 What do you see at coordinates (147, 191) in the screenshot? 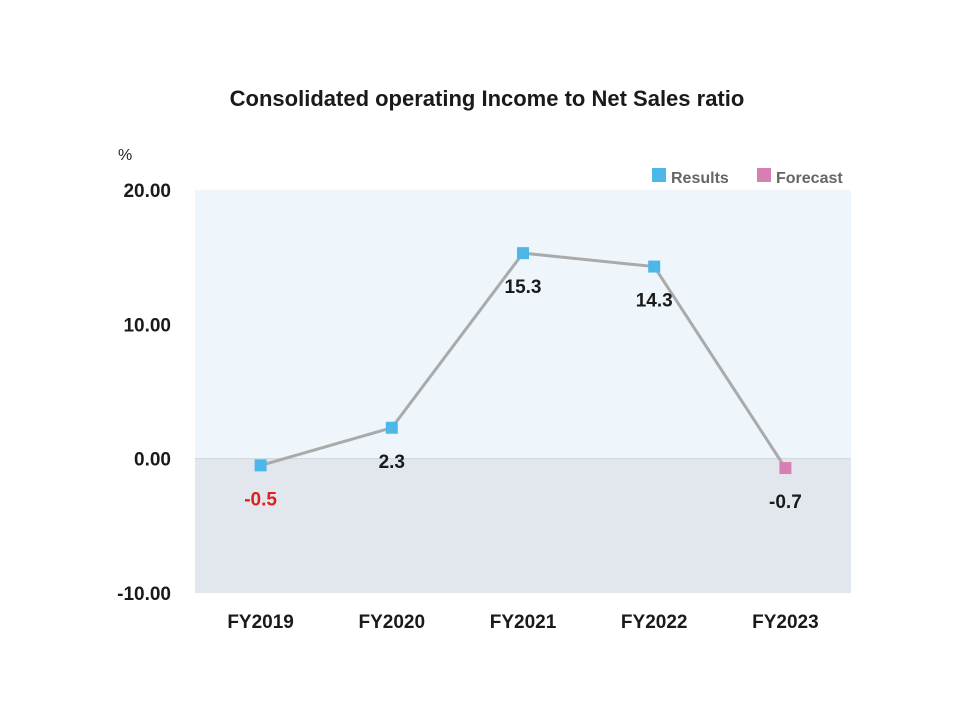
I see `y-tick-label: 20.00` at bounding box center [147, 191].